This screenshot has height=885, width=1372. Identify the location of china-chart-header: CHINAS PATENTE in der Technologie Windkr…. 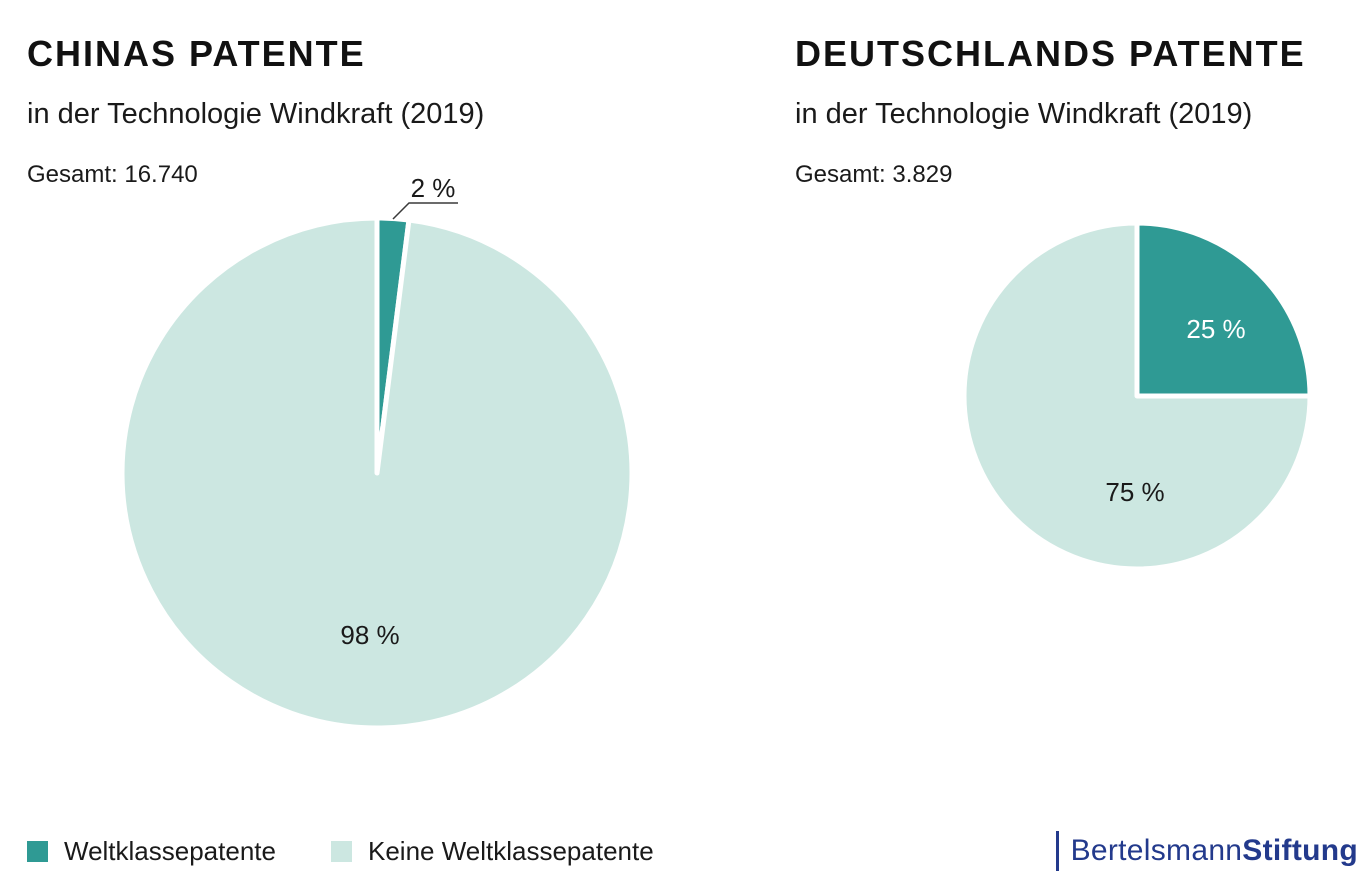
(314, 100).